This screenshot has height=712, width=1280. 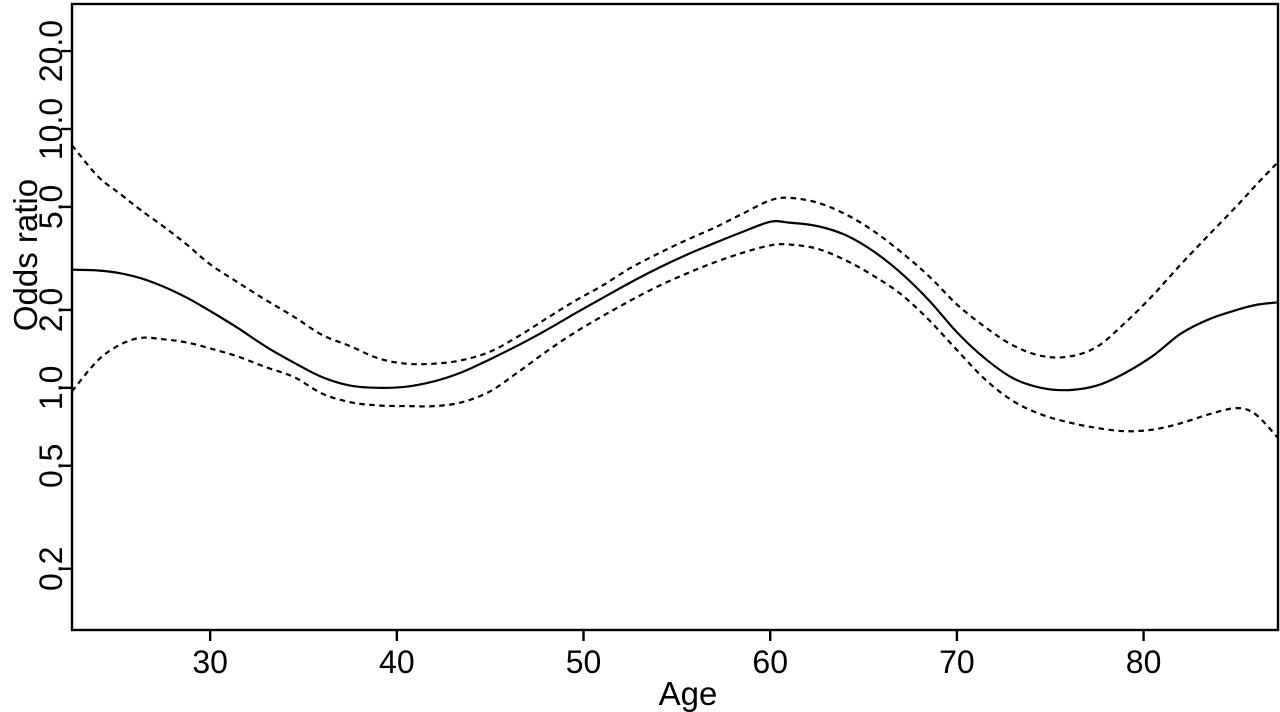 What do you see at coordinates (957, 662) in the screenshot?
I see `x-axis-tick-label: 70` at bounding box center [957, 662].